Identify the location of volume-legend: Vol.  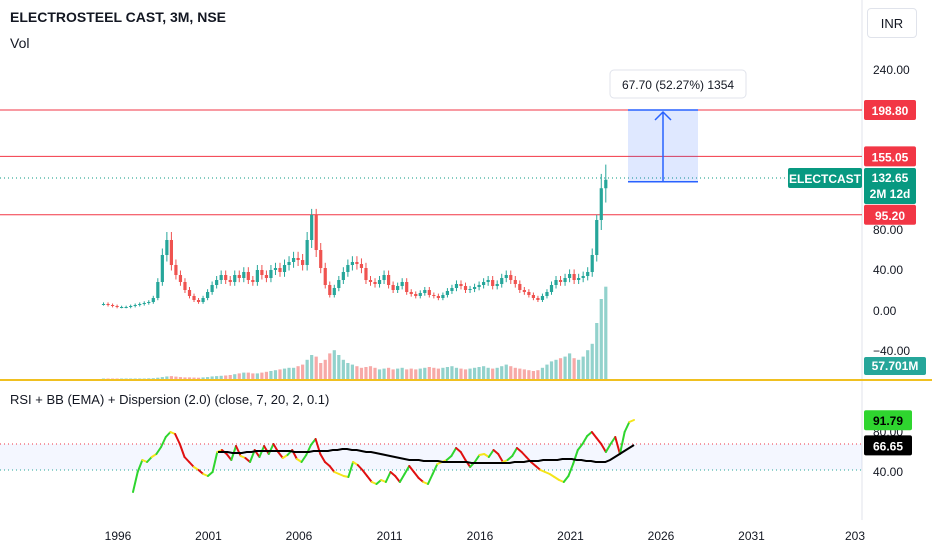
(20, 43).